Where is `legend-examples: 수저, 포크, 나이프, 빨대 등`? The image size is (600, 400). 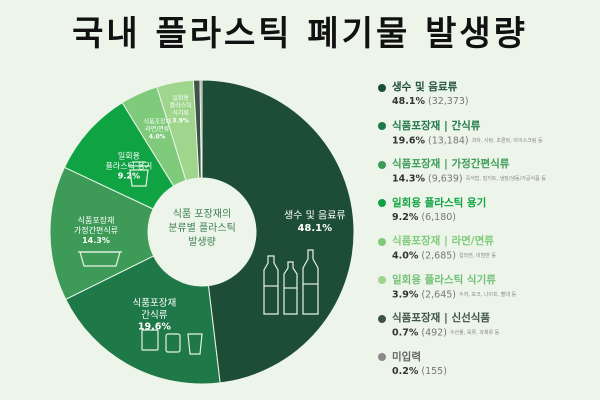
legend-examples: 수저, 포크, 나이프, 빨대 등 is located at coordinates (488, 294).